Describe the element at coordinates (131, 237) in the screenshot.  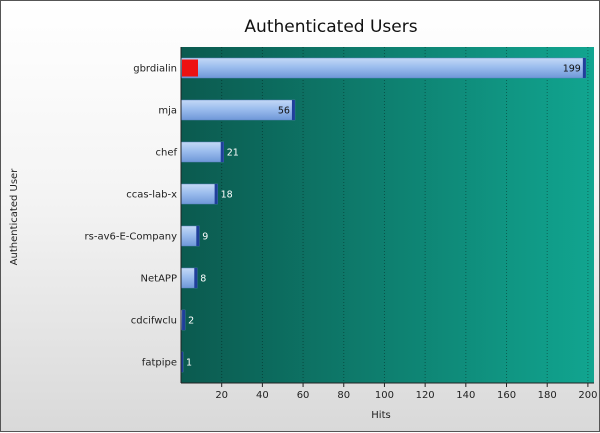
I see `category-label: rs-av6-E-Company` at that location.